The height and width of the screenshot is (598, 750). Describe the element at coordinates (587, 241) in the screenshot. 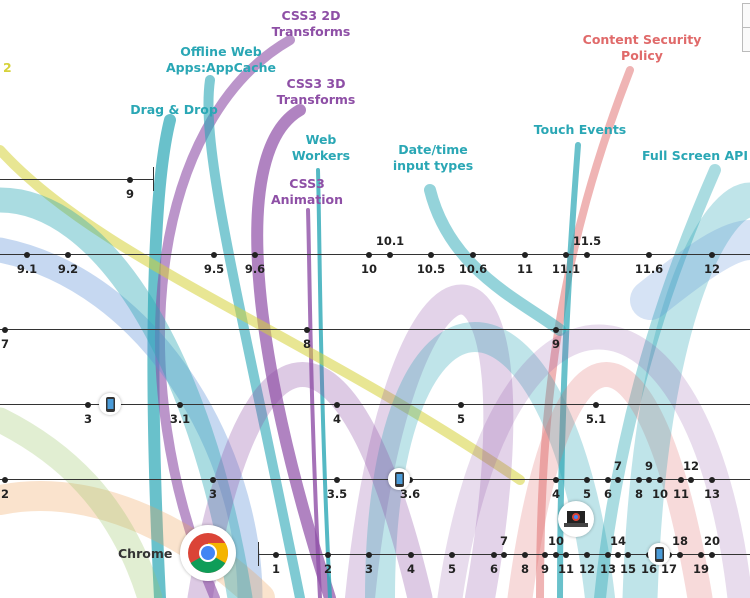

I see `version-label: 11.5` at that location.